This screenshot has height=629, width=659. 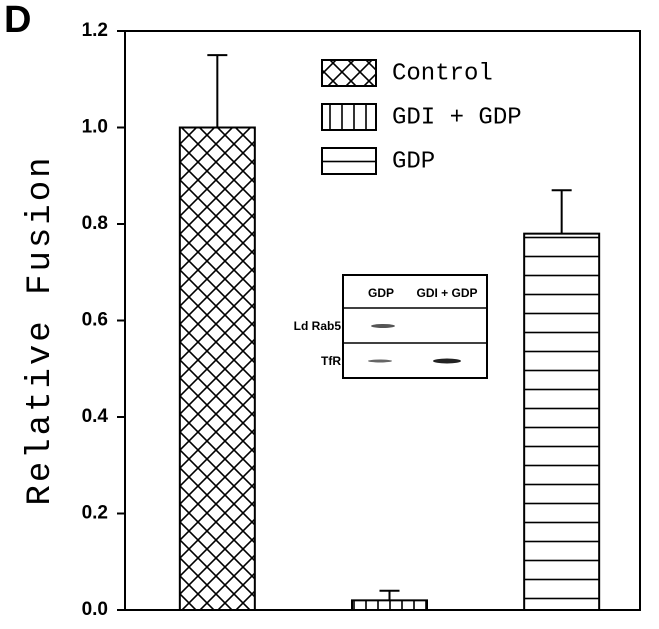 I want to click on y-axis-label: Relative Fusion, so click(x=41, y=329).